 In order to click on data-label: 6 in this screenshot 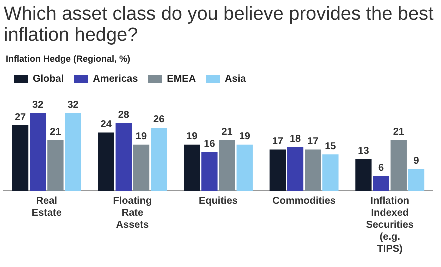, I will do `click(381, 168)`.